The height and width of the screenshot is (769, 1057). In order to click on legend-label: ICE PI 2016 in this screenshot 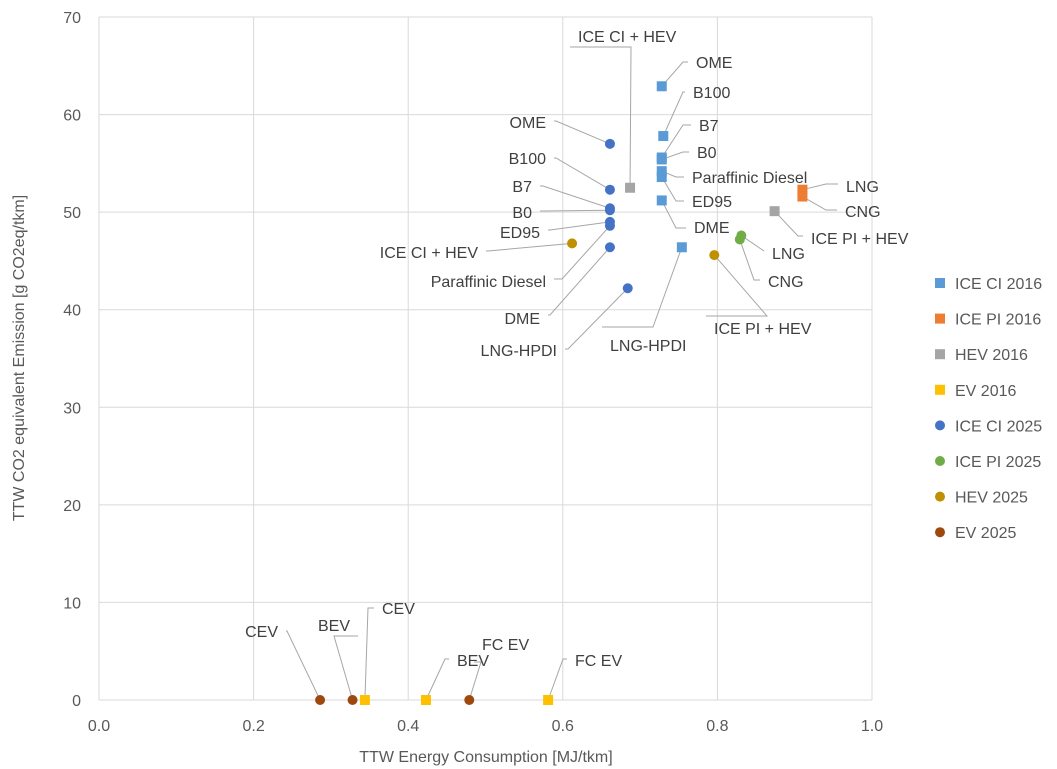, I will do `click(998, 320)`.